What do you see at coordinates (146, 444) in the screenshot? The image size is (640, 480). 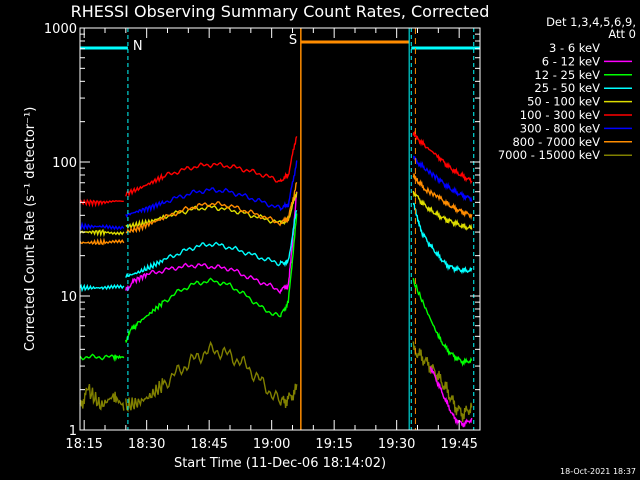 I see `x-tick-label: 18:30` at bounding box center [146, 444].